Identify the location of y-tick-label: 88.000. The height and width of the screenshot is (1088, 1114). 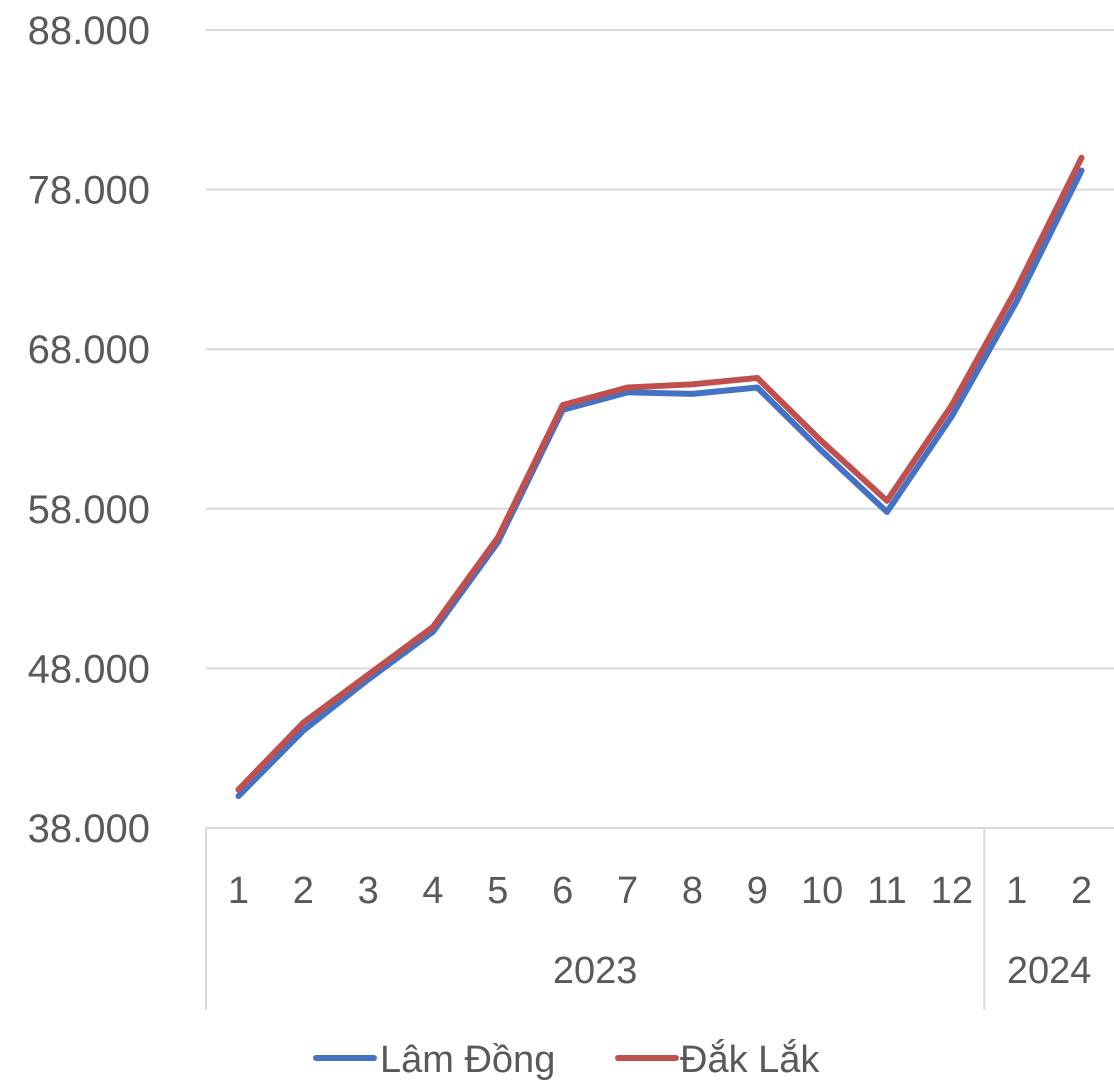
(89, 31).